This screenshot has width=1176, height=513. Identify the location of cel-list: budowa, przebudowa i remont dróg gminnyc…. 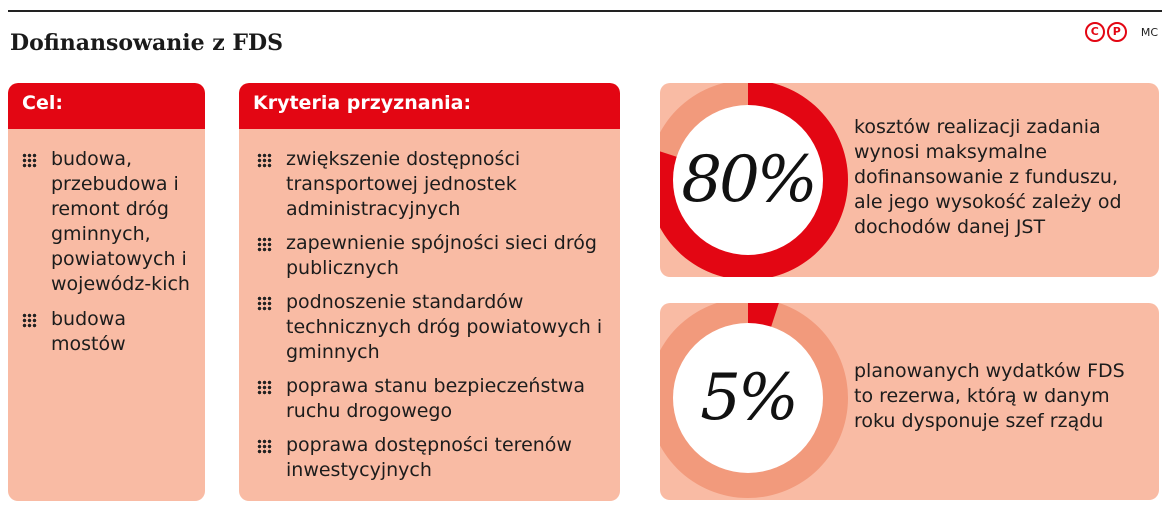
(106, 243).